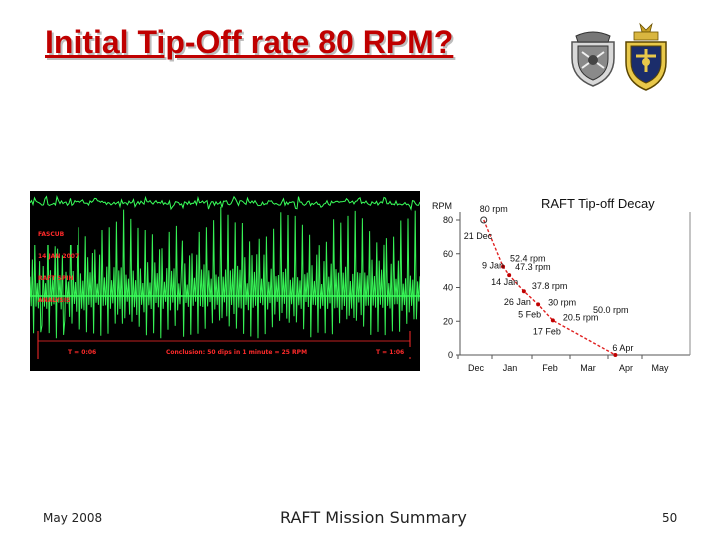 The height and width of the screenshot is (540, 720). Describe the element at coordinates (646, 57) in the screenshot. I see `naval-academy-seal` at that location.